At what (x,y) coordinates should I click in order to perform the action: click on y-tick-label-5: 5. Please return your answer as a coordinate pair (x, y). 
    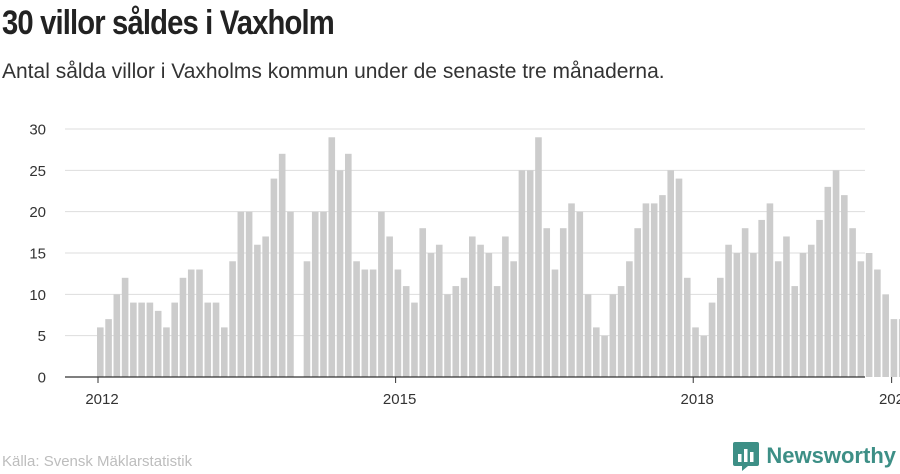
    Looking at the image, I should click on (42, 336).